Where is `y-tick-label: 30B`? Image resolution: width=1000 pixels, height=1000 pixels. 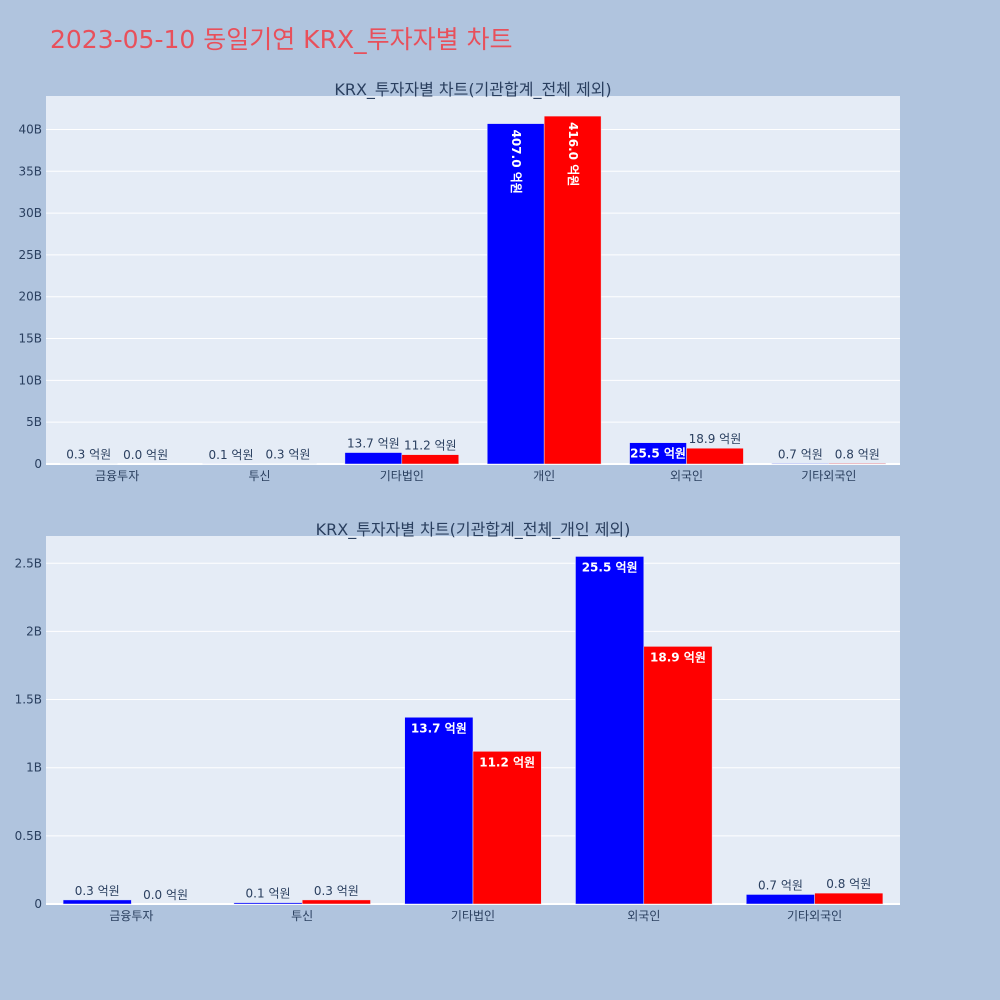 y-tick-label: 30B is located at coordinates (30, 213).